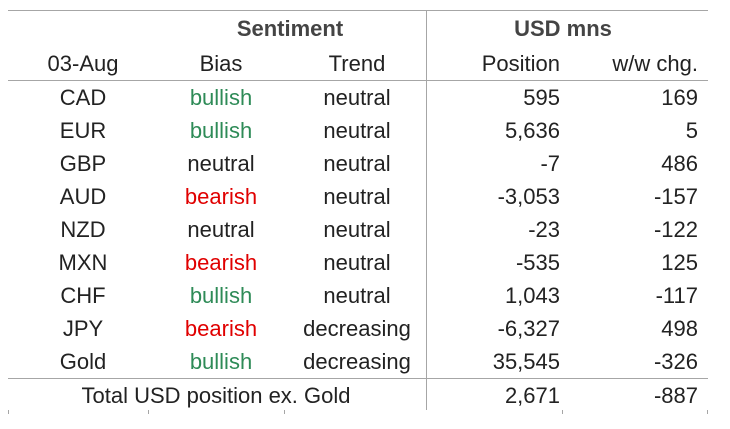  I want to click on header-bottom-border, so click(358, 80).